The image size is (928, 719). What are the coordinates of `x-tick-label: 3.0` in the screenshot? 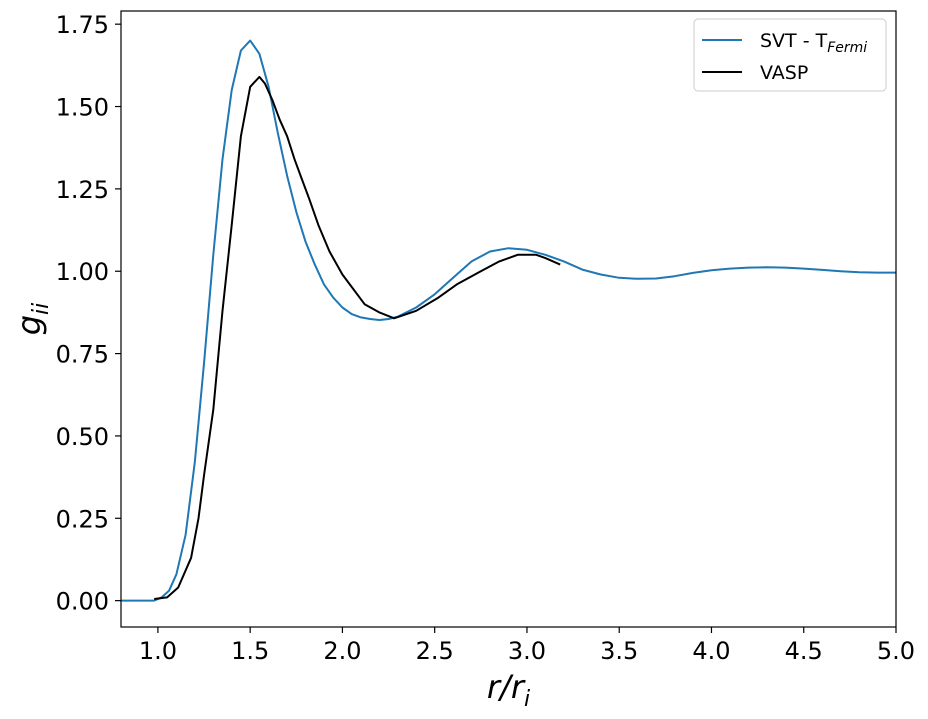 It's located at (527, 651).